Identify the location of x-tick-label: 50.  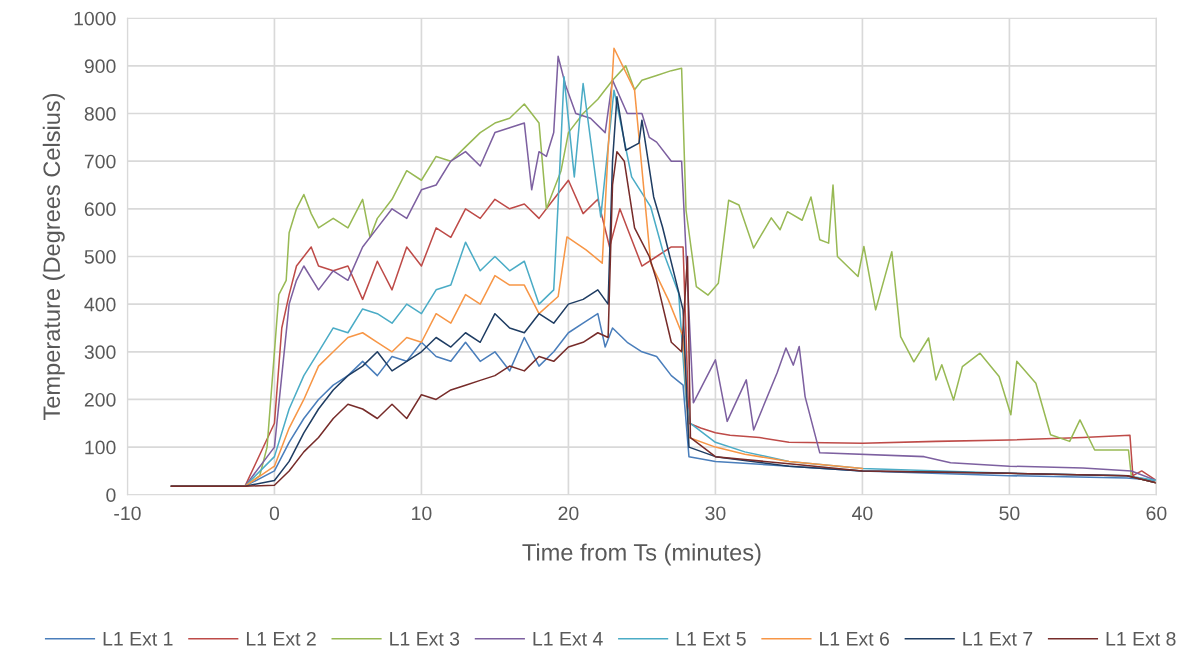
(1009, 513).